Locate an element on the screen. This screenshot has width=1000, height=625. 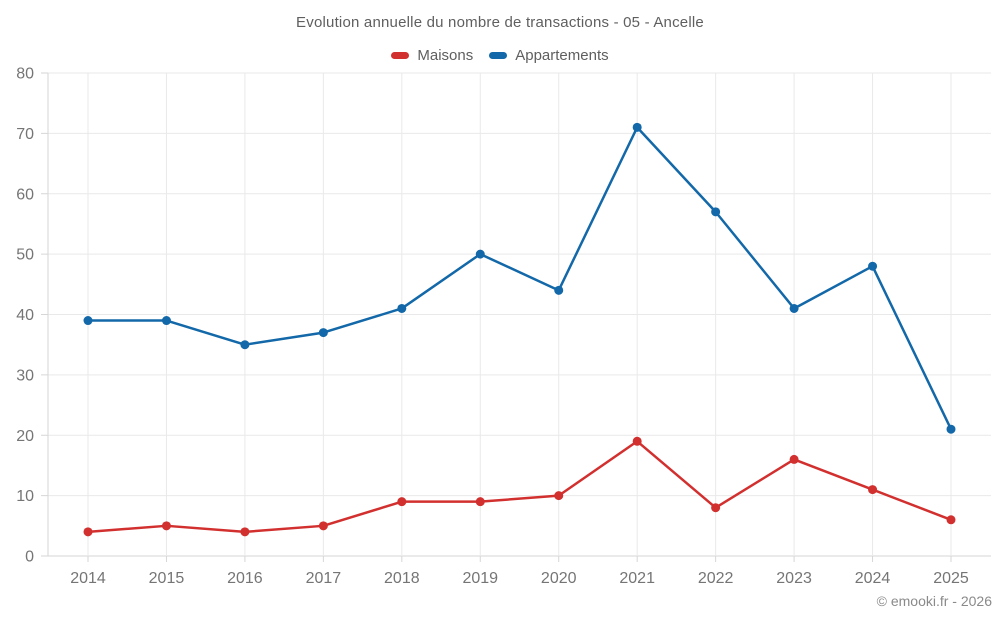
x-tick-label: 2018 is located at coordinates (402, 578).